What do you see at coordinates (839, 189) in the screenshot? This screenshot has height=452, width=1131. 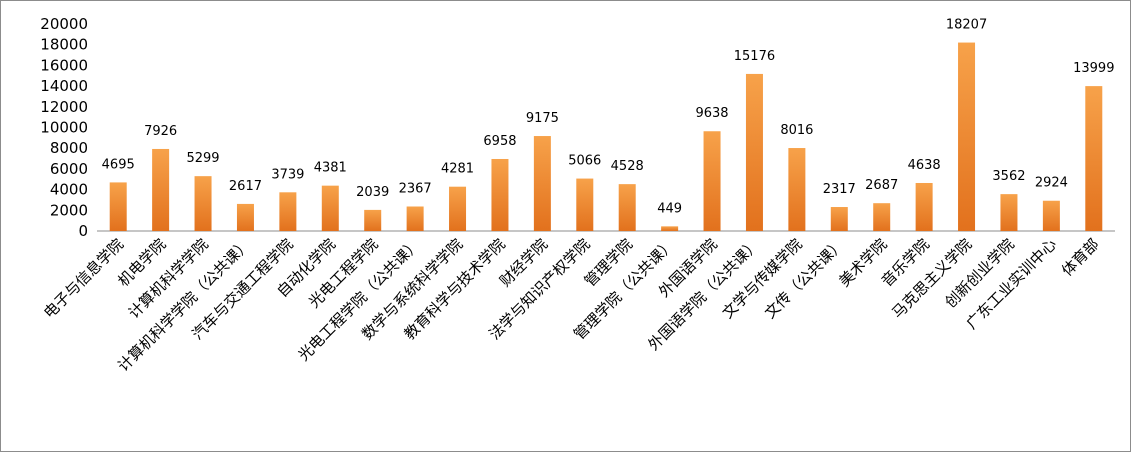 I see `data-label: 2317` at bounding box center [839, 189].